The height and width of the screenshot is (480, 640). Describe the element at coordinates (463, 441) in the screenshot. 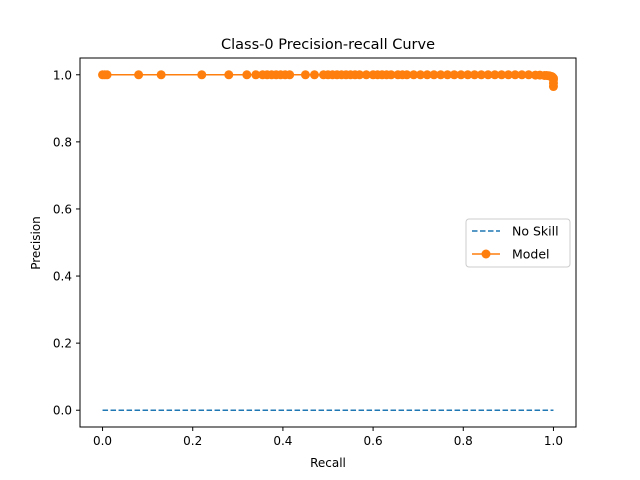

I see `x-tick-label: 0.8` at that location.